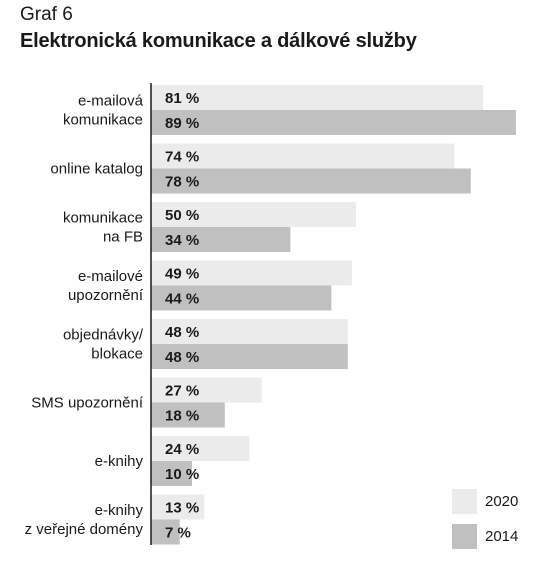  I want to click on data-label-2014-5: 18 %, so click(182, 416).